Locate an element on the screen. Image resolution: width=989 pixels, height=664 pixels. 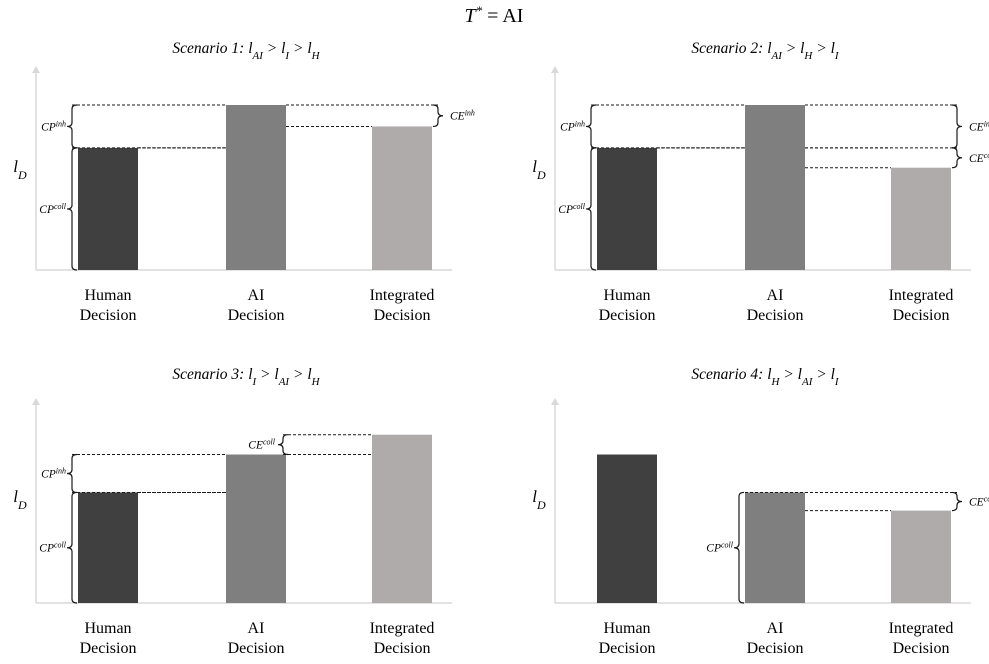
figure-title: T* = AI is located at coordinates (494, 15).